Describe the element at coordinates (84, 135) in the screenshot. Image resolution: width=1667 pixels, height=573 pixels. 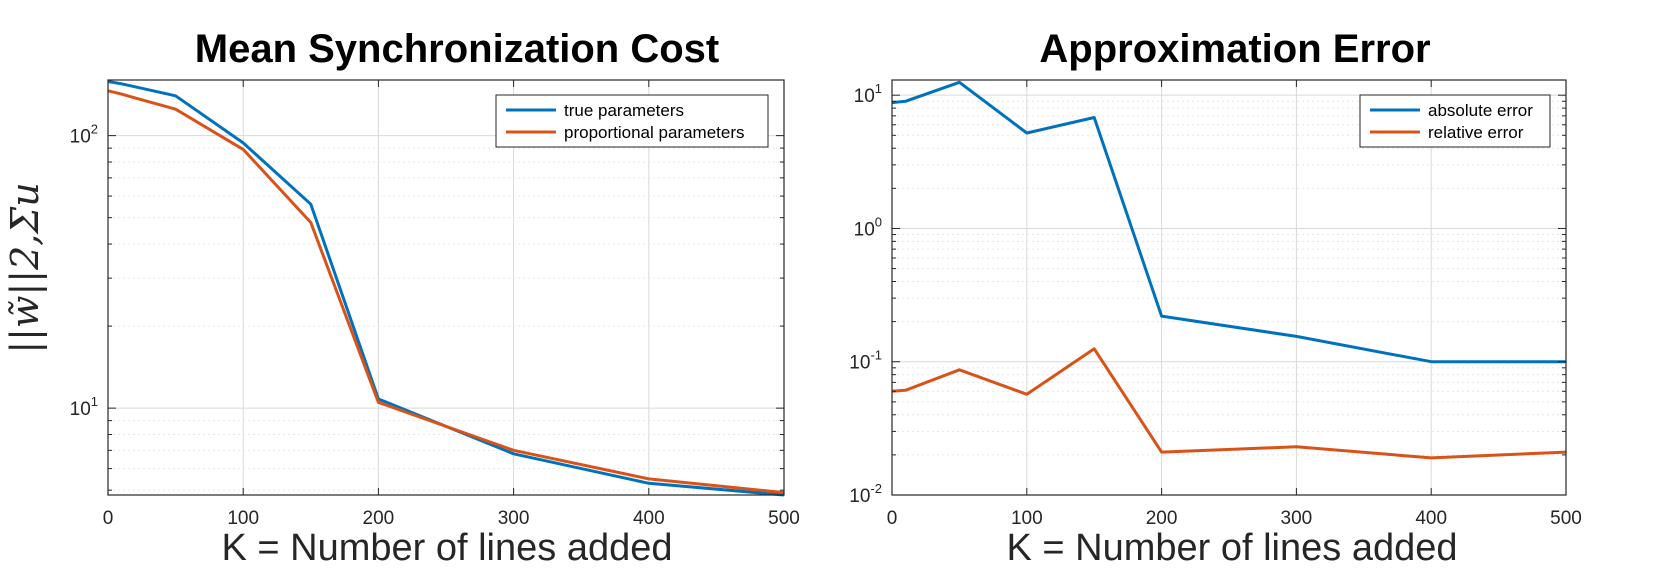
I see `y-tick-label: 10²` at that location.